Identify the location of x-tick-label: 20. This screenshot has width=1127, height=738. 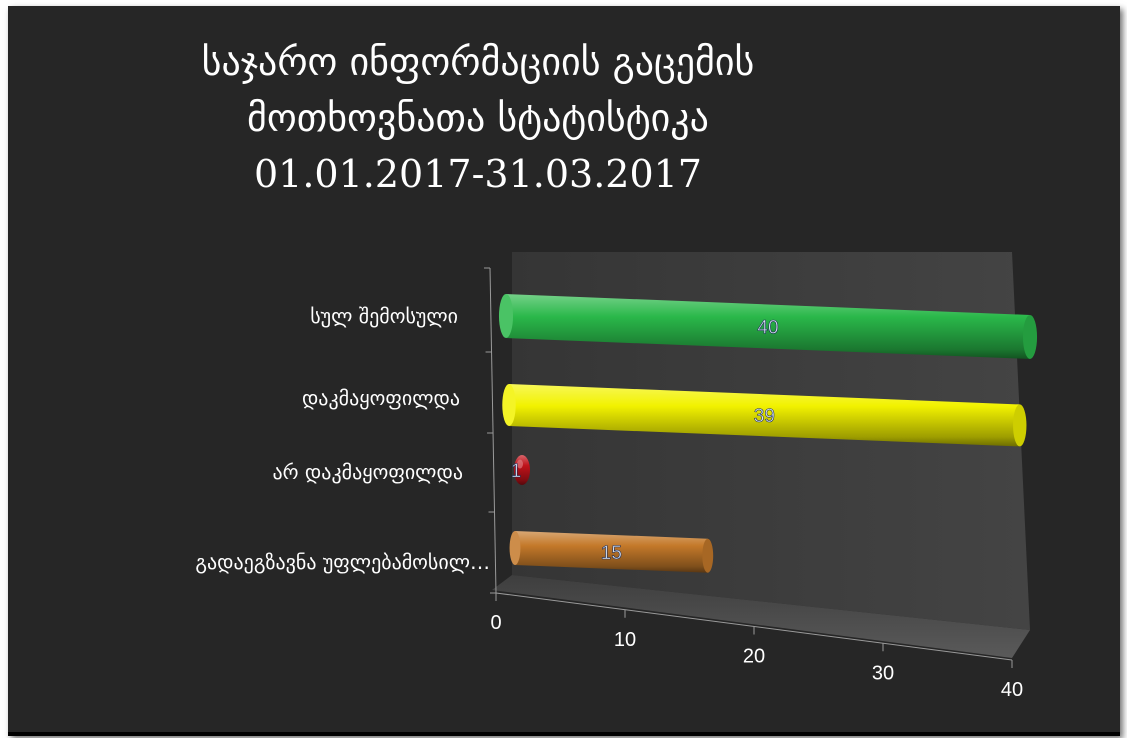
(754, 657).